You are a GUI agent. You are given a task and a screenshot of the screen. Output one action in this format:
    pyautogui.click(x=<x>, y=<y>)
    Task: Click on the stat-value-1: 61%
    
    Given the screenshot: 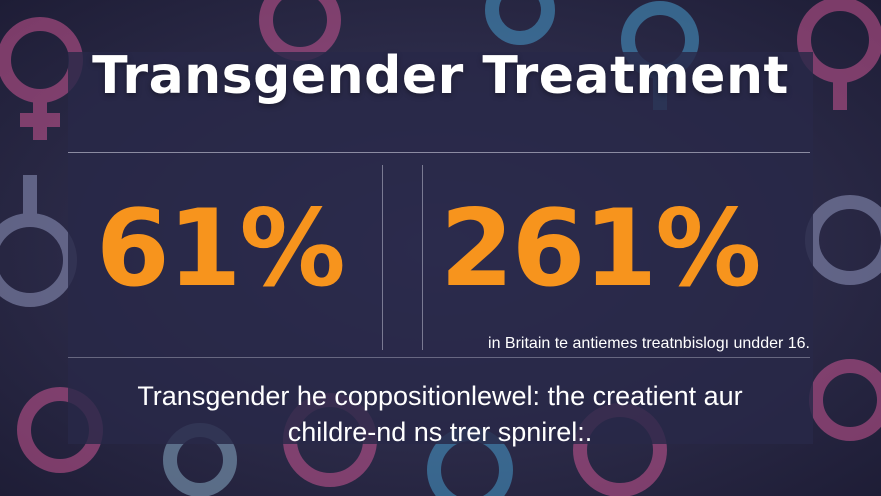 What is the action you would take?
    pyautogui.click(x=221, y=248)
    